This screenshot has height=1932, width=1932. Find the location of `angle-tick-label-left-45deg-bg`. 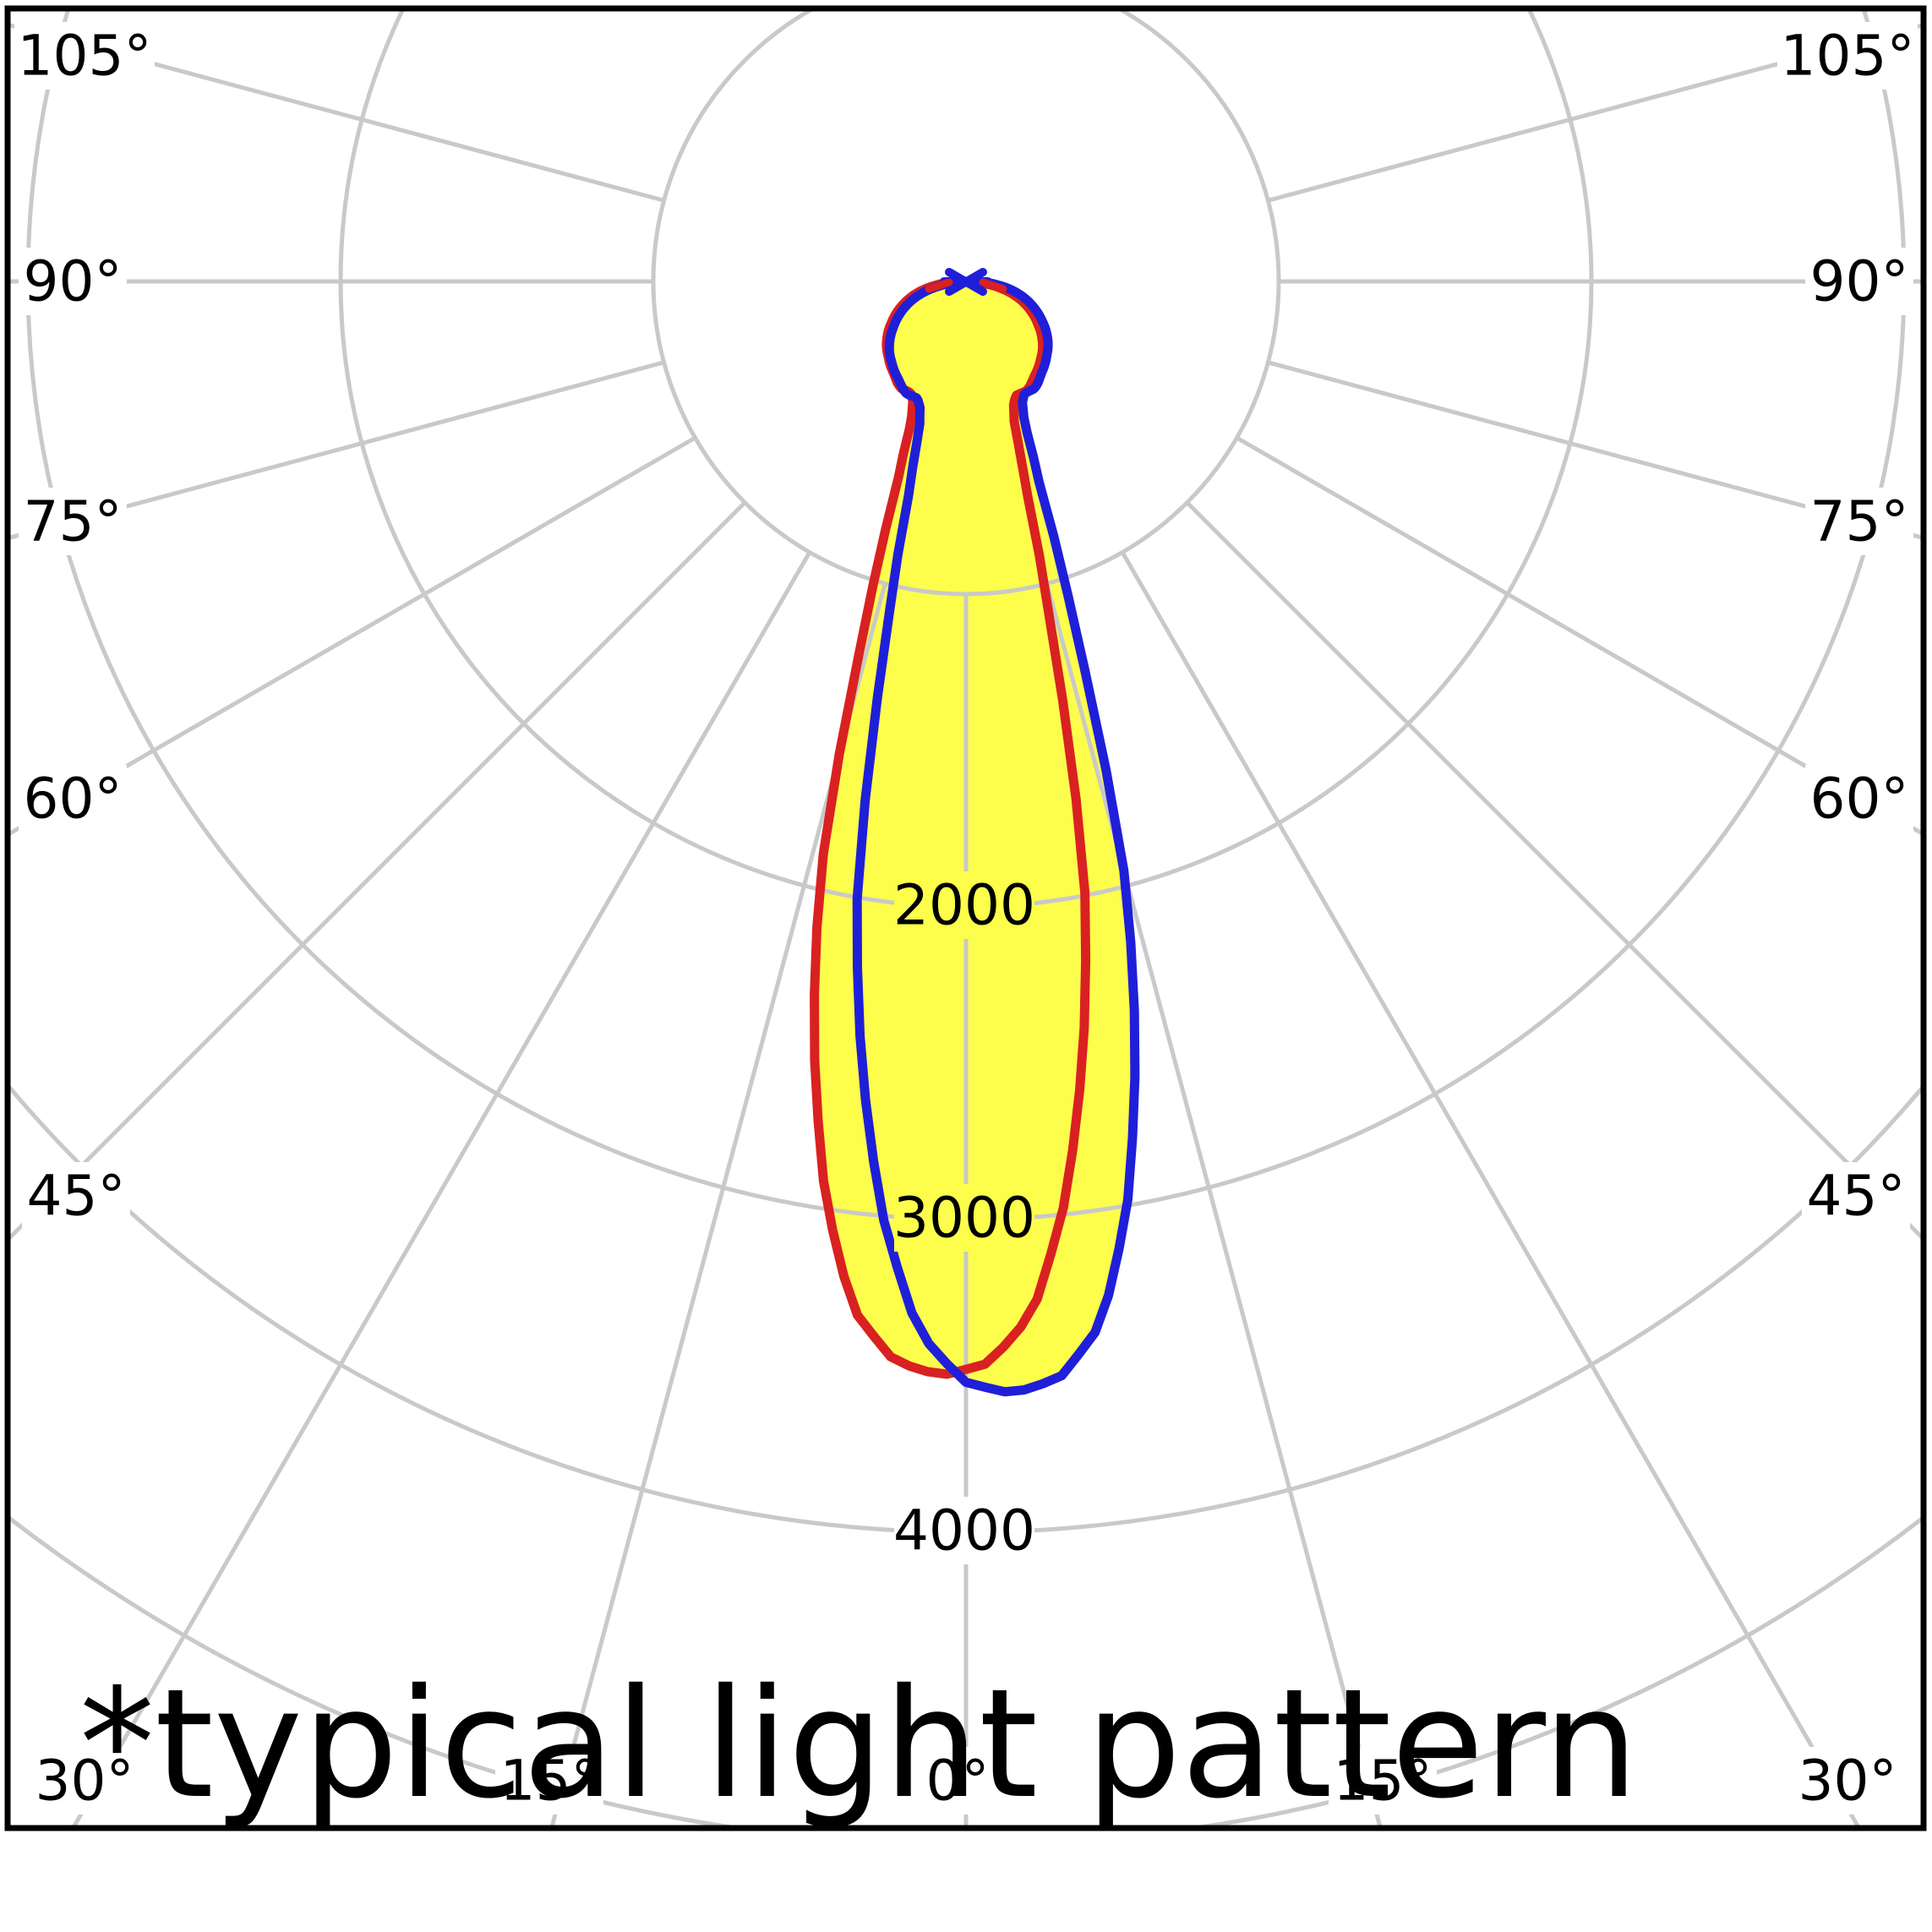

angle-tick-label-left-45deg-bg is located at coordinates (76, 1196).